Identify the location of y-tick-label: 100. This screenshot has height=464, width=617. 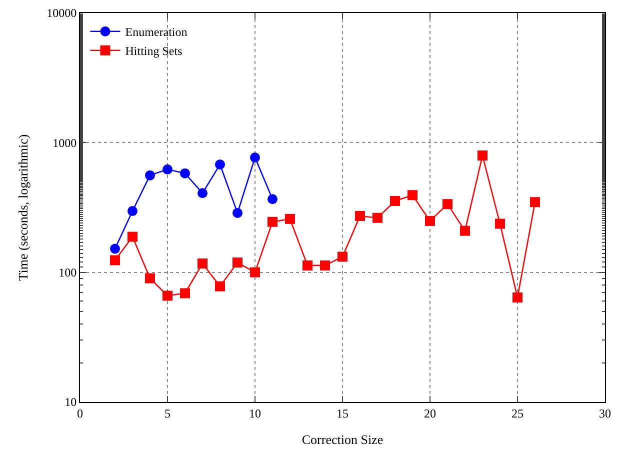
(67, 273).